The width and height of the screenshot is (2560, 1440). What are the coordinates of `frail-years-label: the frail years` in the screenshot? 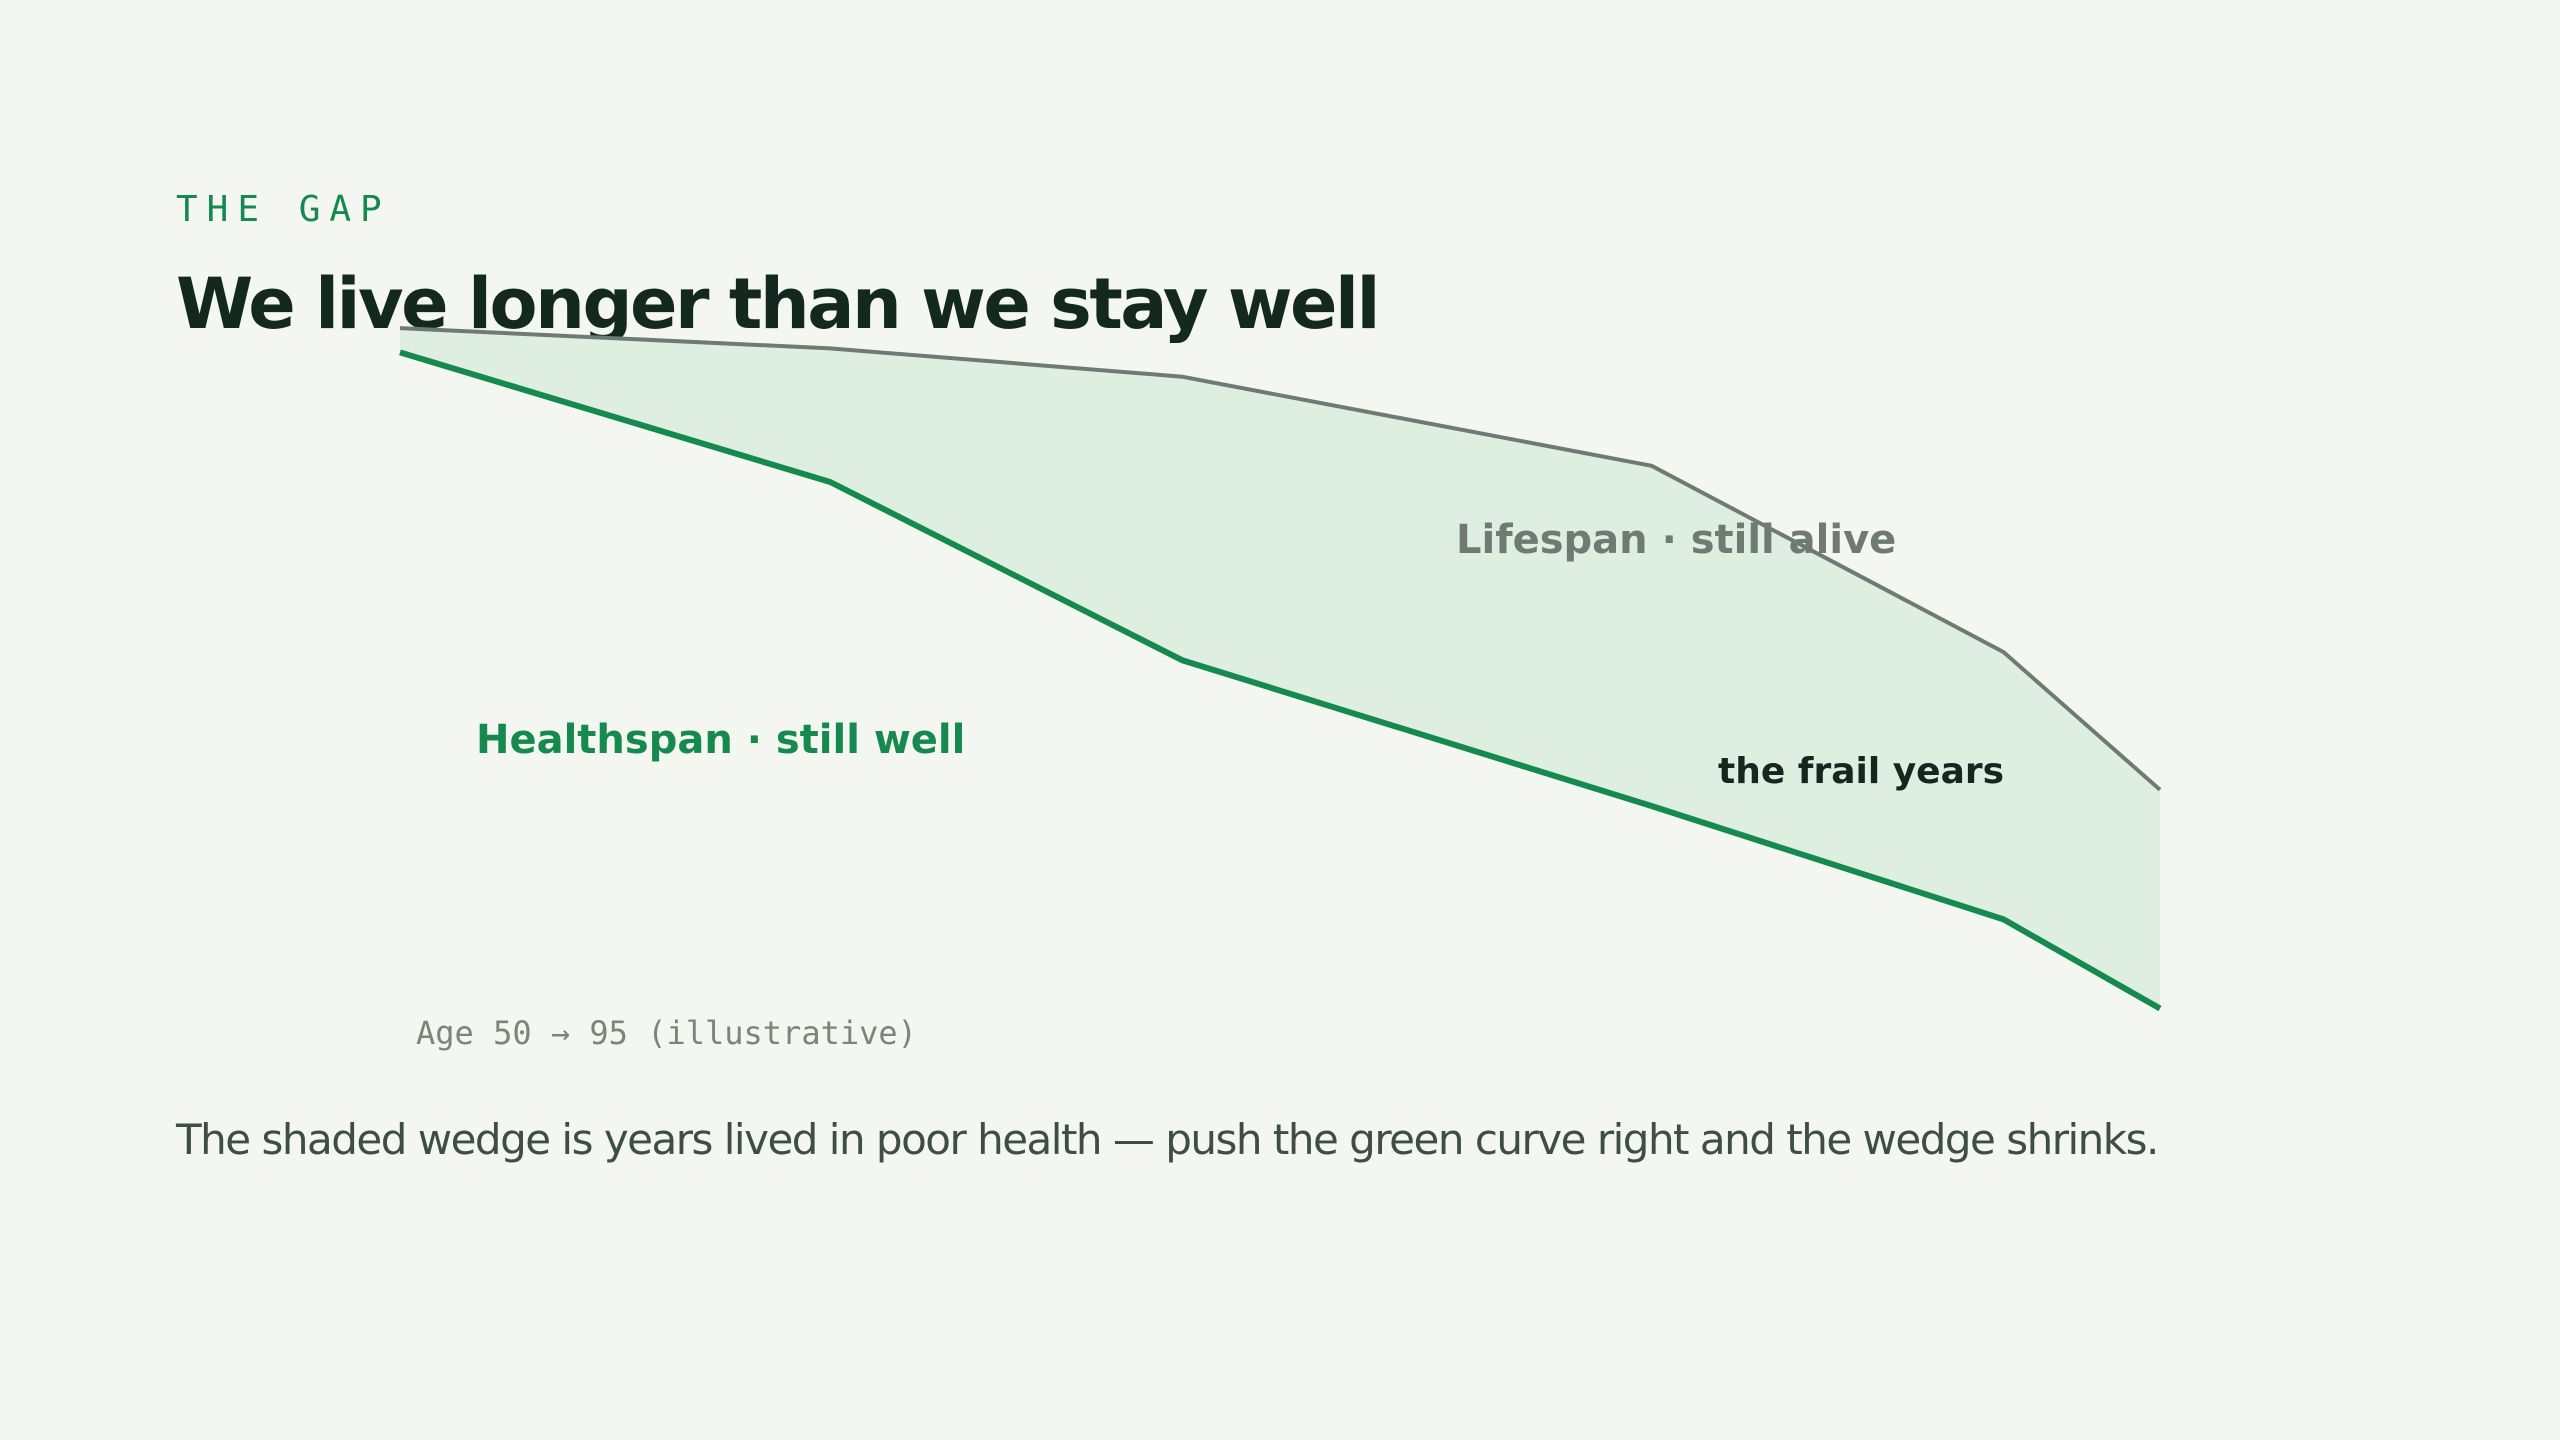 It's located at (1861, 771).